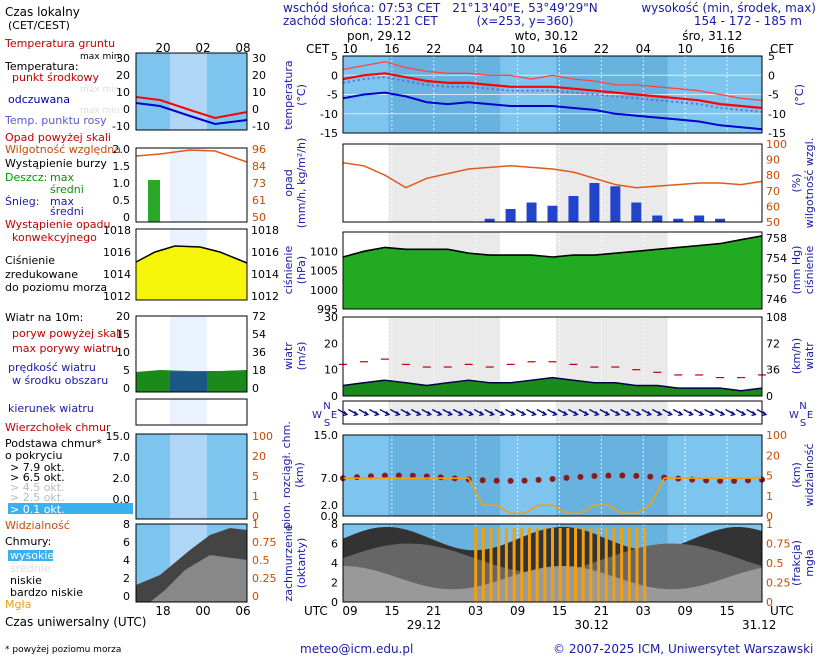 Image resolution: width=820 pixels, height=660 pixels. Describe the element at coordinates (809, 356) in the screenshot. I see `ylabel-wind-r: wiatr` at that location.